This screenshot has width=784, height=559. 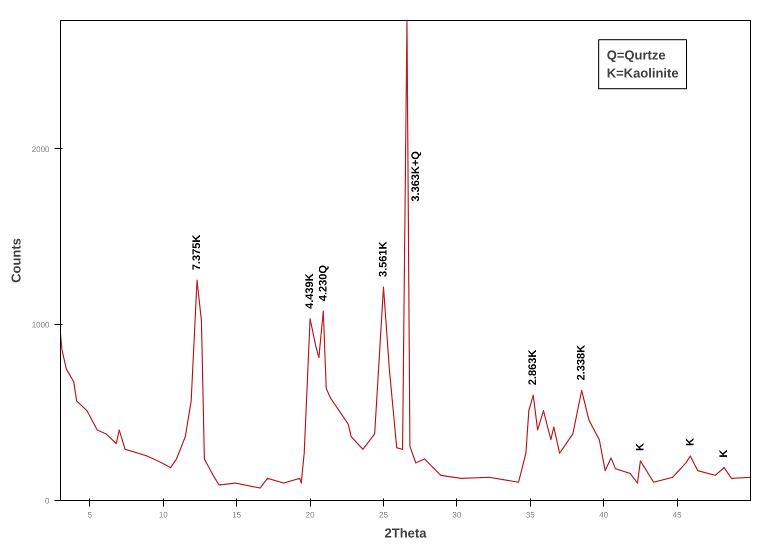 What do you see at coordinates (90, 515) in the screenshot?
I see `x-tick-label: 5` at bounding box center [90, 515].